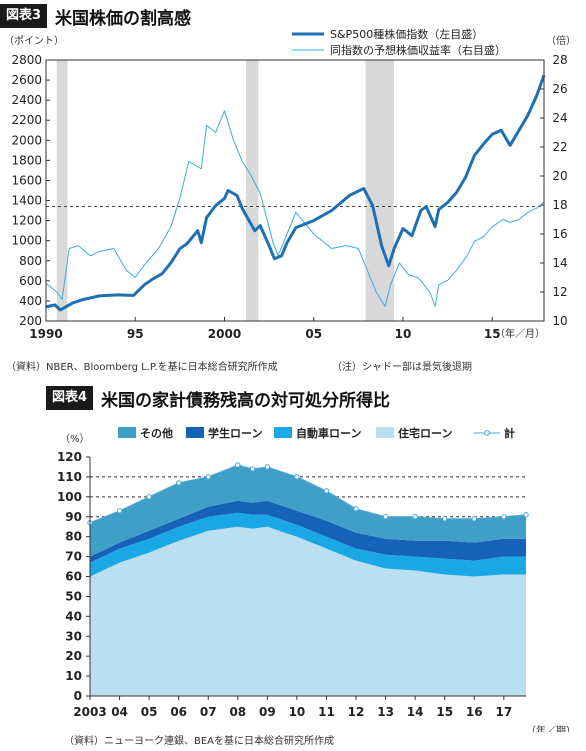 This screenshot has height=751, width=586. Describe the element at coordinates (246, 400) in the screenshot. I see `figure4-title: 米国の家計債務残高の対可処分所得比` at that location.